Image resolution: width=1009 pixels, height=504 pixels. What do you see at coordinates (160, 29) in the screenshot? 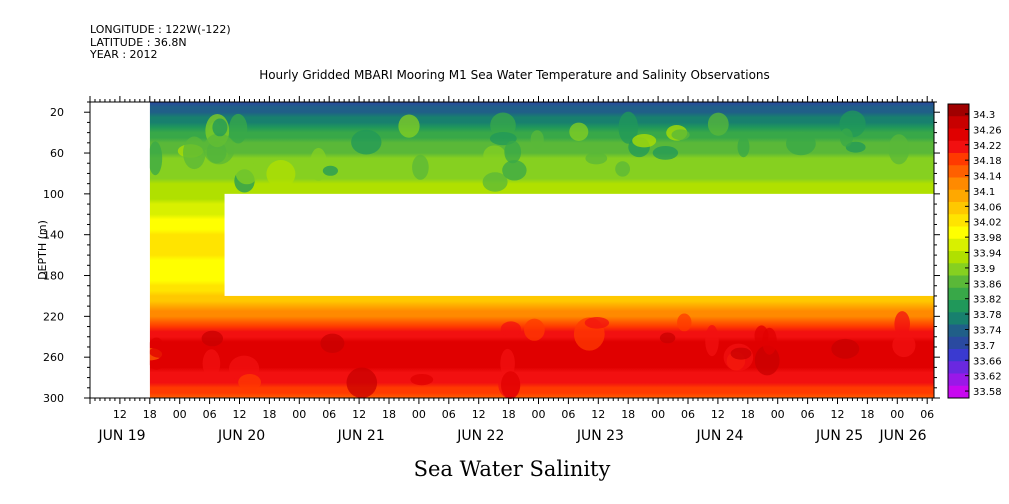
I see `longitude-label: LONGITUDE : 122W(-122)` at bounding box center [160, 29].